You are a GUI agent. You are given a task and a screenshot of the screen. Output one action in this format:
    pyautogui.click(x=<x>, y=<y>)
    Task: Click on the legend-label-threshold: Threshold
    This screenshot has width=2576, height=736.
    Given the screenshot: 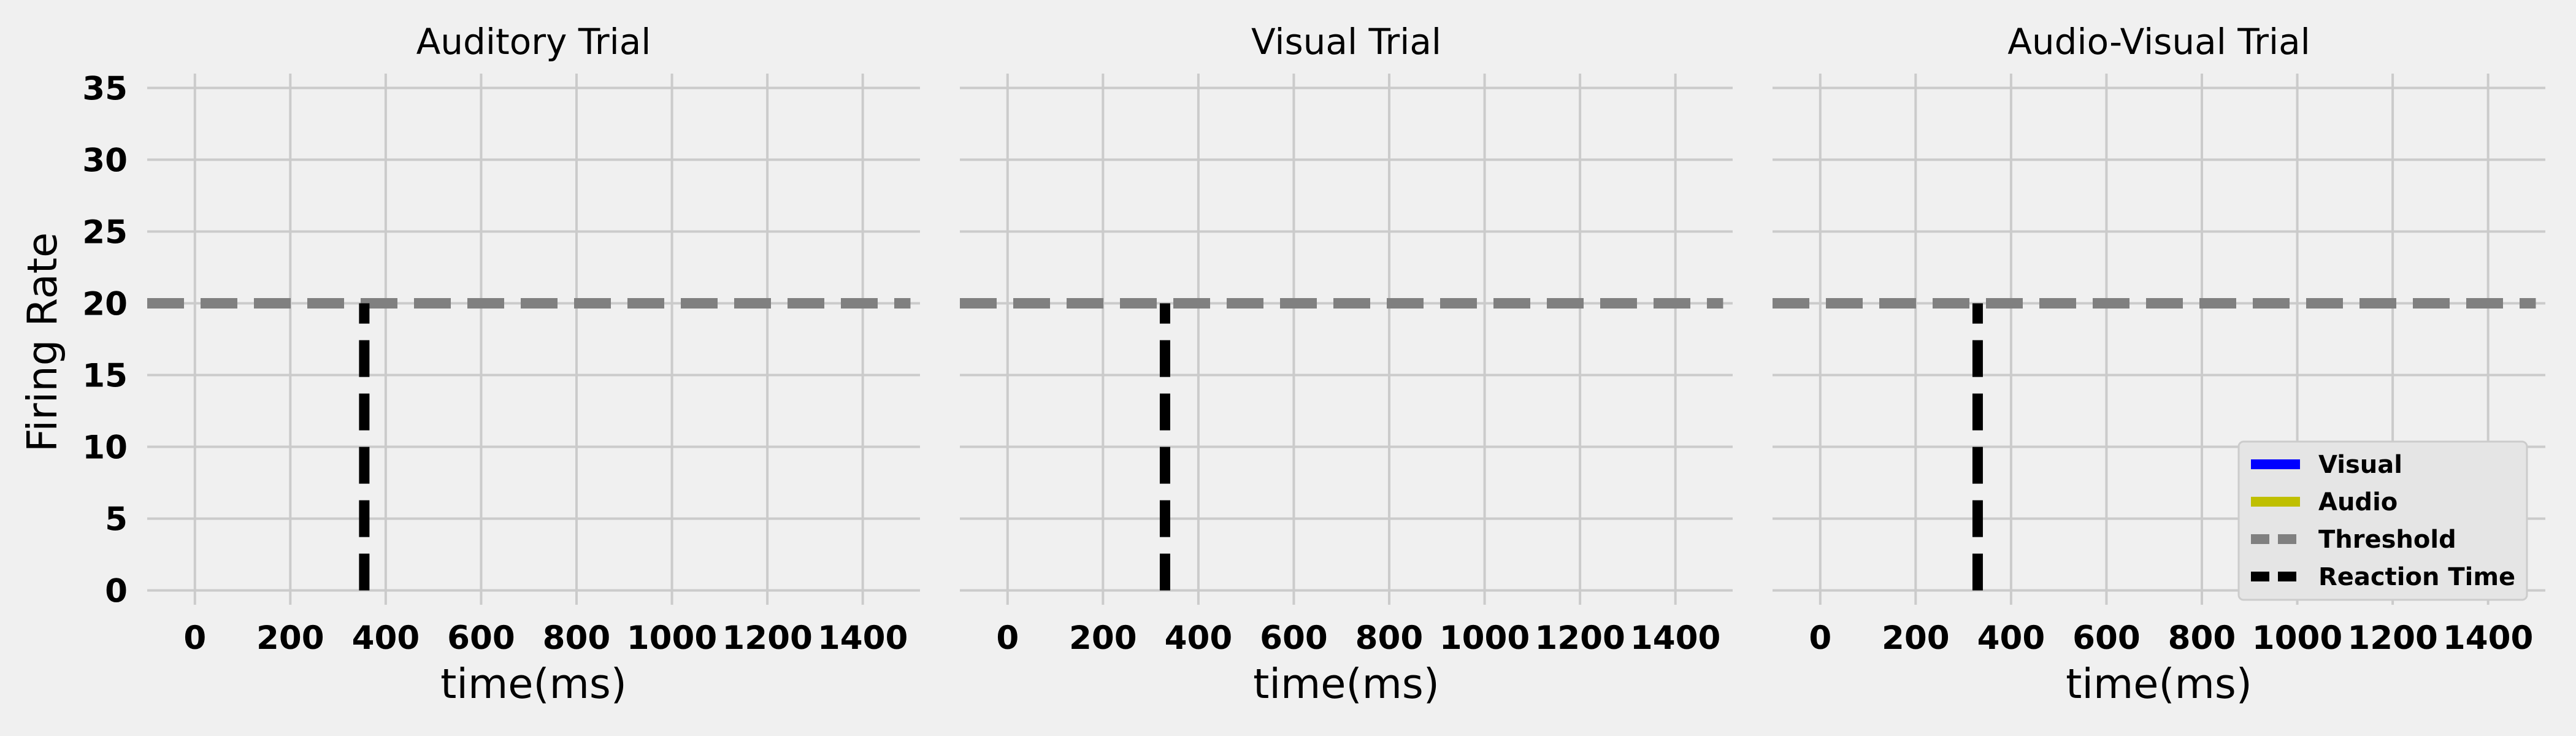 What is the action you would take?
    pyautogui.click(x=2387, y=540)
    